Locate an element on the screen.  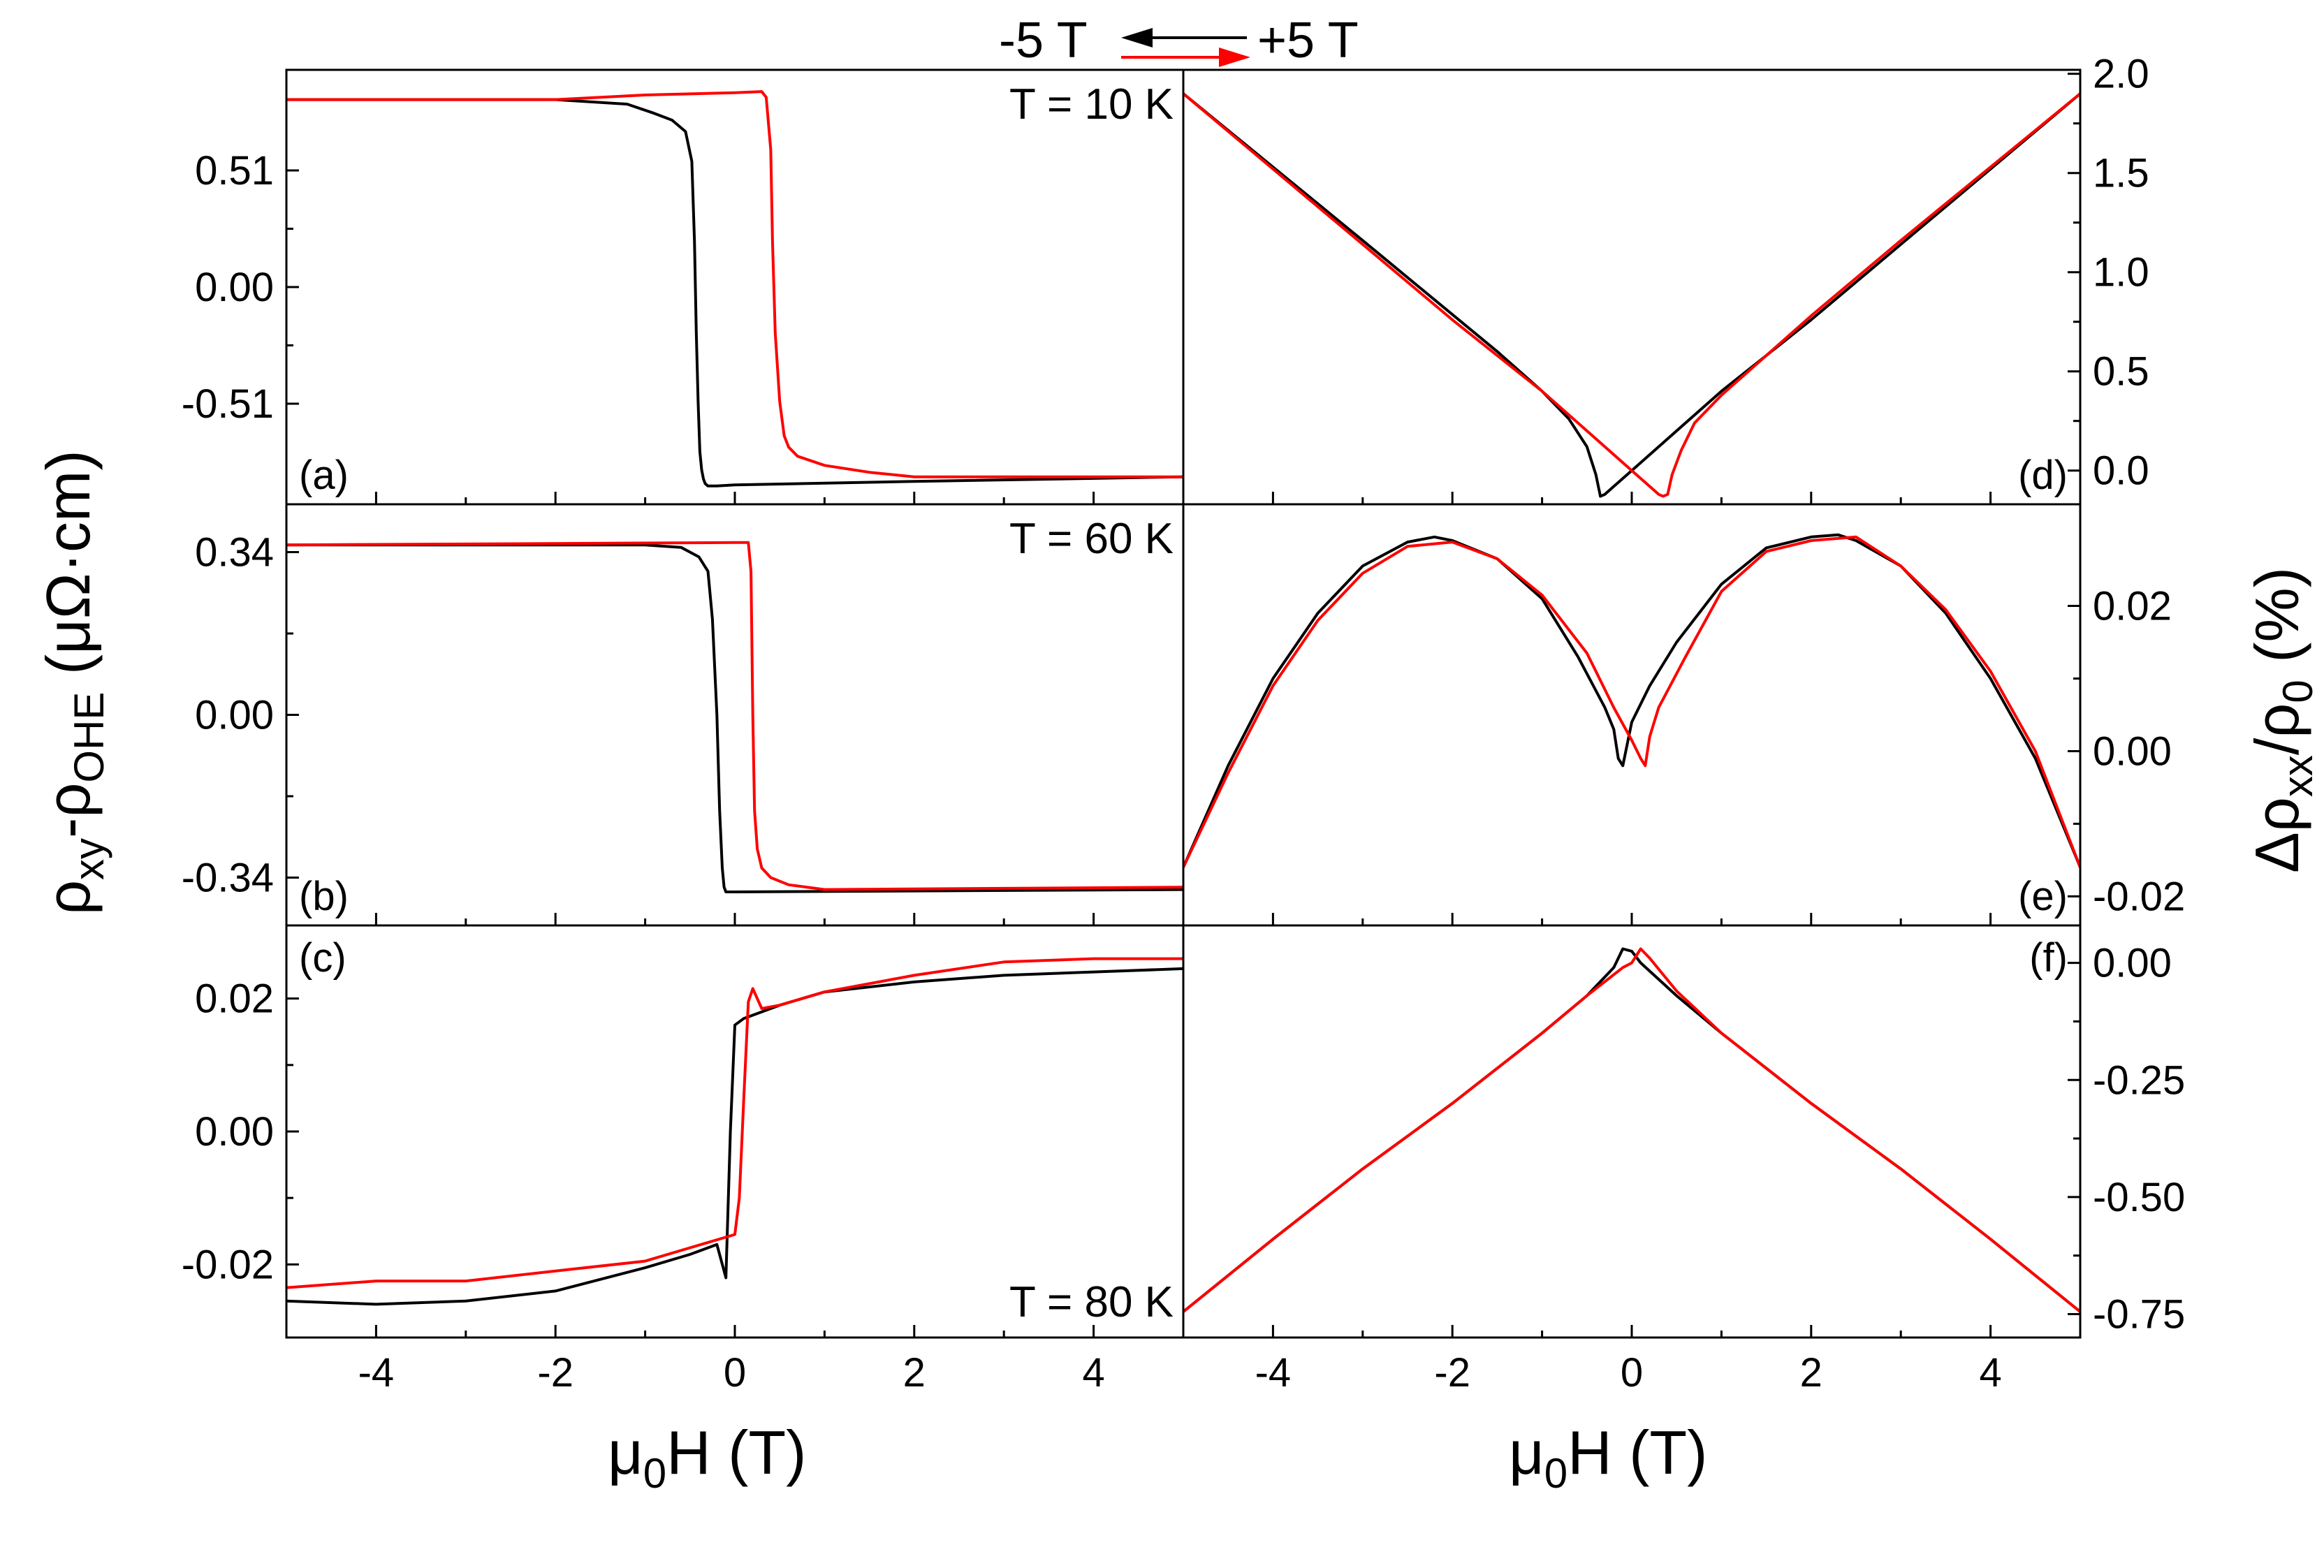
frame-b is located at coordinates (735, 715).